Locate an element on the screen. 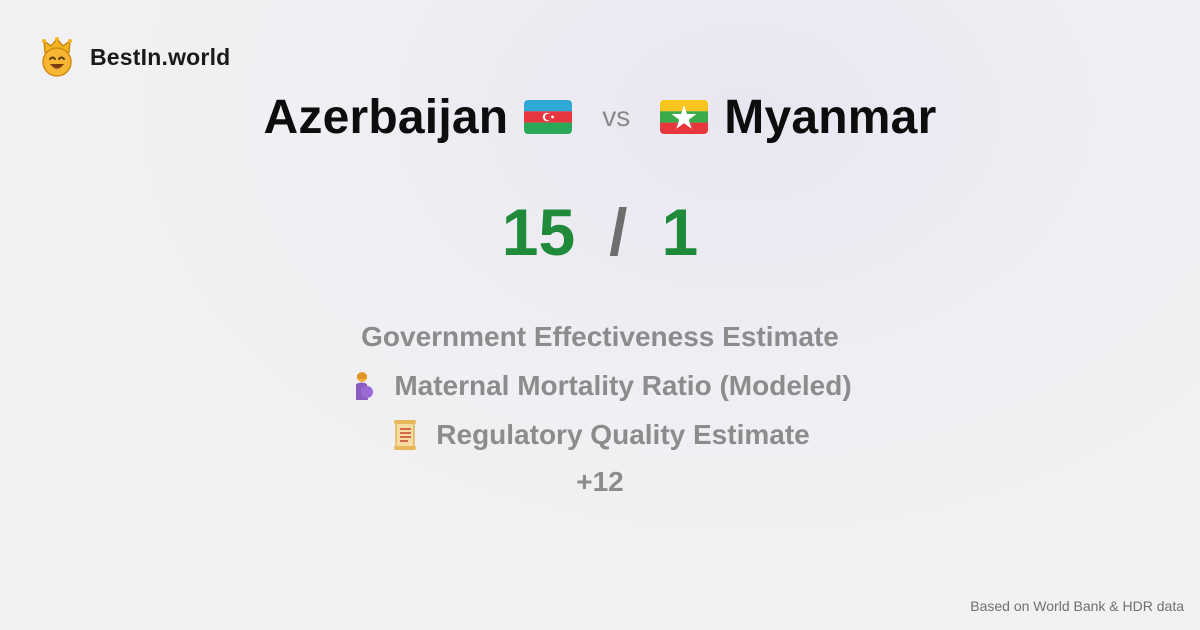 Image resolution: width=1200 pixels, height=630 pixels. scroll-icon is located at coordinates (405, 434).